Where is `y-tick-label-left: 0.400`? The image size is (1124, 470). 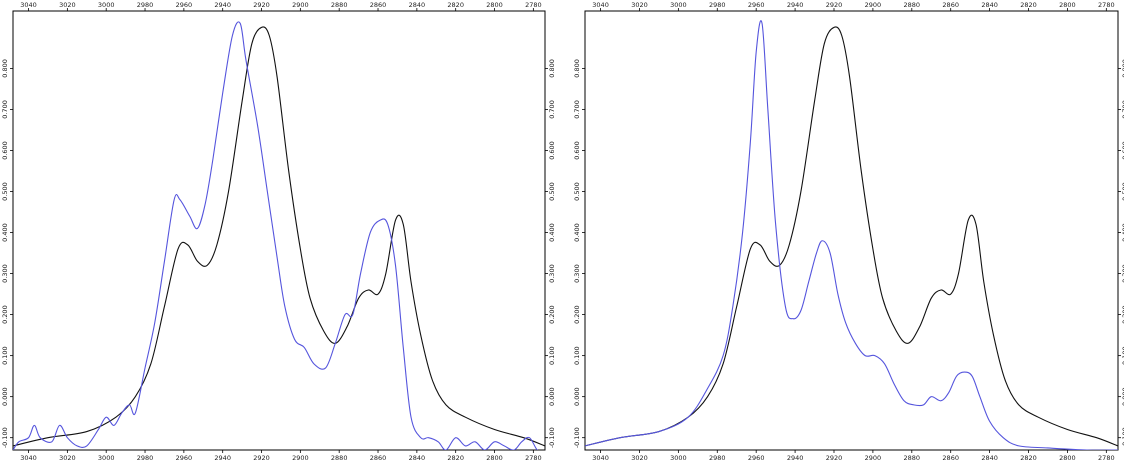
y-tick-label-left: 0.400 is located at coordinates (577, 232).